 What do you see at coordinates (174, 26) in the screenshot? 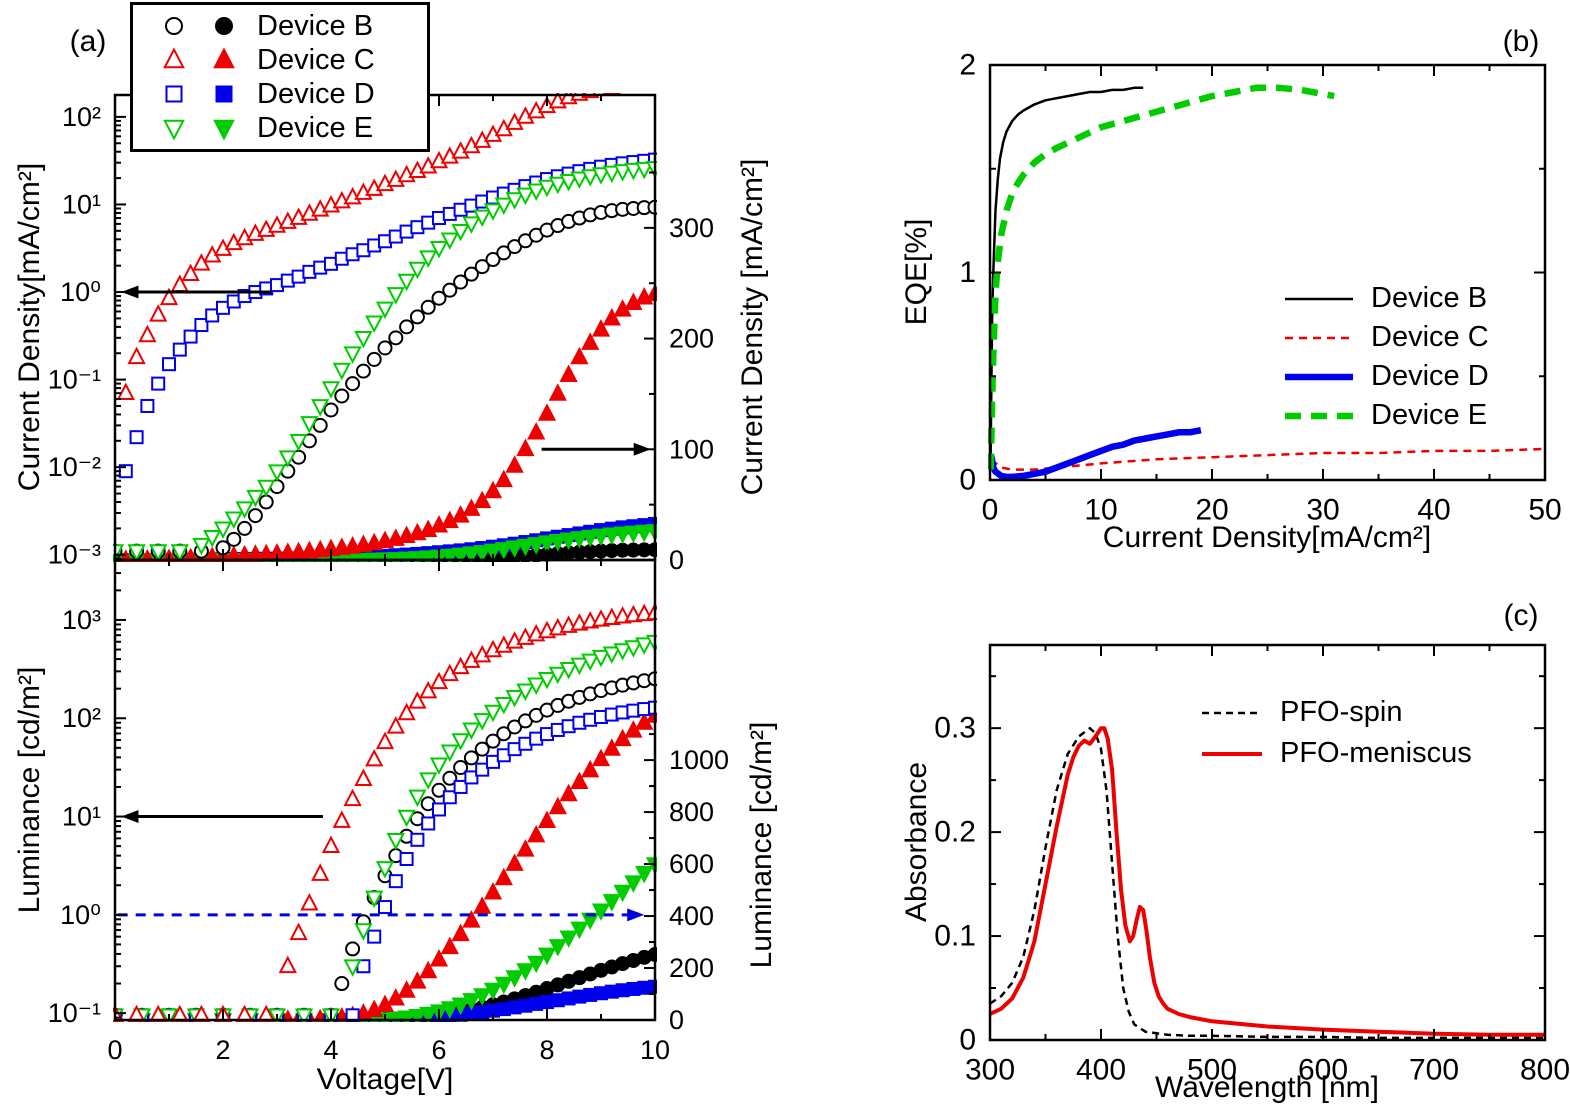
I see `circle-open-icon` at bounding box center [174, 26].